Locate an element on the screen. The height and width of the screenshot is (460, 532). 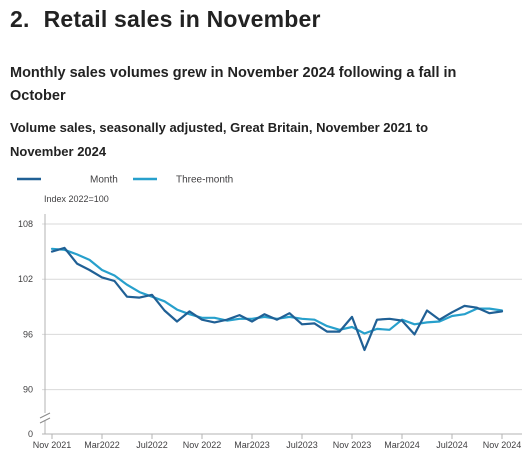
y-tick-label: 90 is located at coordinates (28, 390).